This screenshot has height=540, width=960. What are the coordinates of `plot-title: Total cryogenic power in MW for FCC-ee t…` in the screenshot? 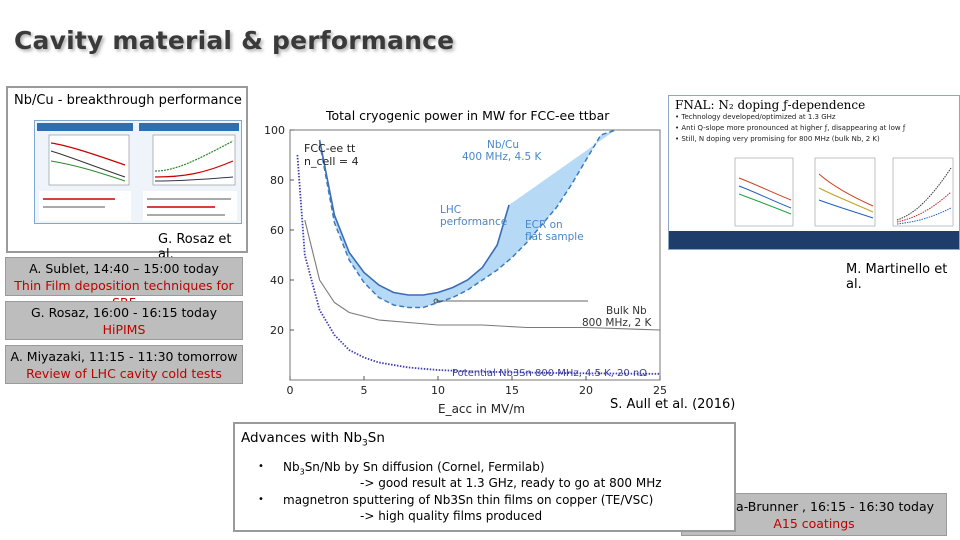 It's located at (468, 115).